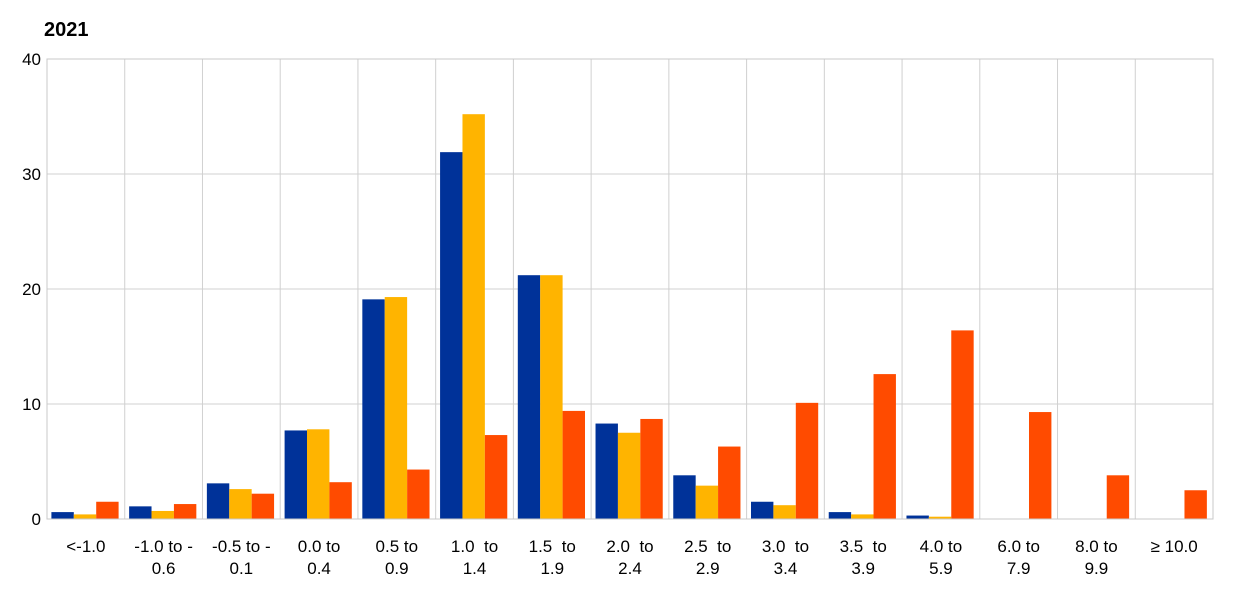 The width and height of the screenshot is (1240, 589). I want to click on y-tick-label: 0, so click(36, 519).